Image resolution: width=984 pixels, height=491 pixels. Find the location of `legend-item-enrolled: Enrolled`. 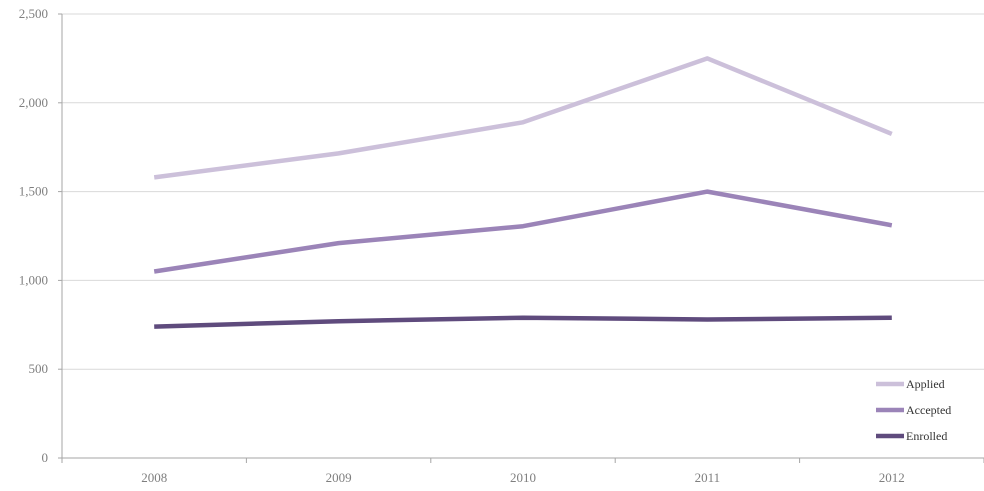

legend-item-enrolled: Enrolled is located at coordinates (911, 436).